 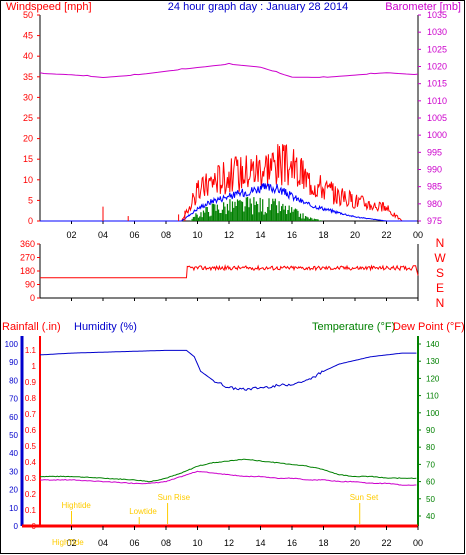 What do you see at coordinates (13, 453) in the screenshot?
I see `humidity-tick-label: 40` at bounding box center [13, 453].